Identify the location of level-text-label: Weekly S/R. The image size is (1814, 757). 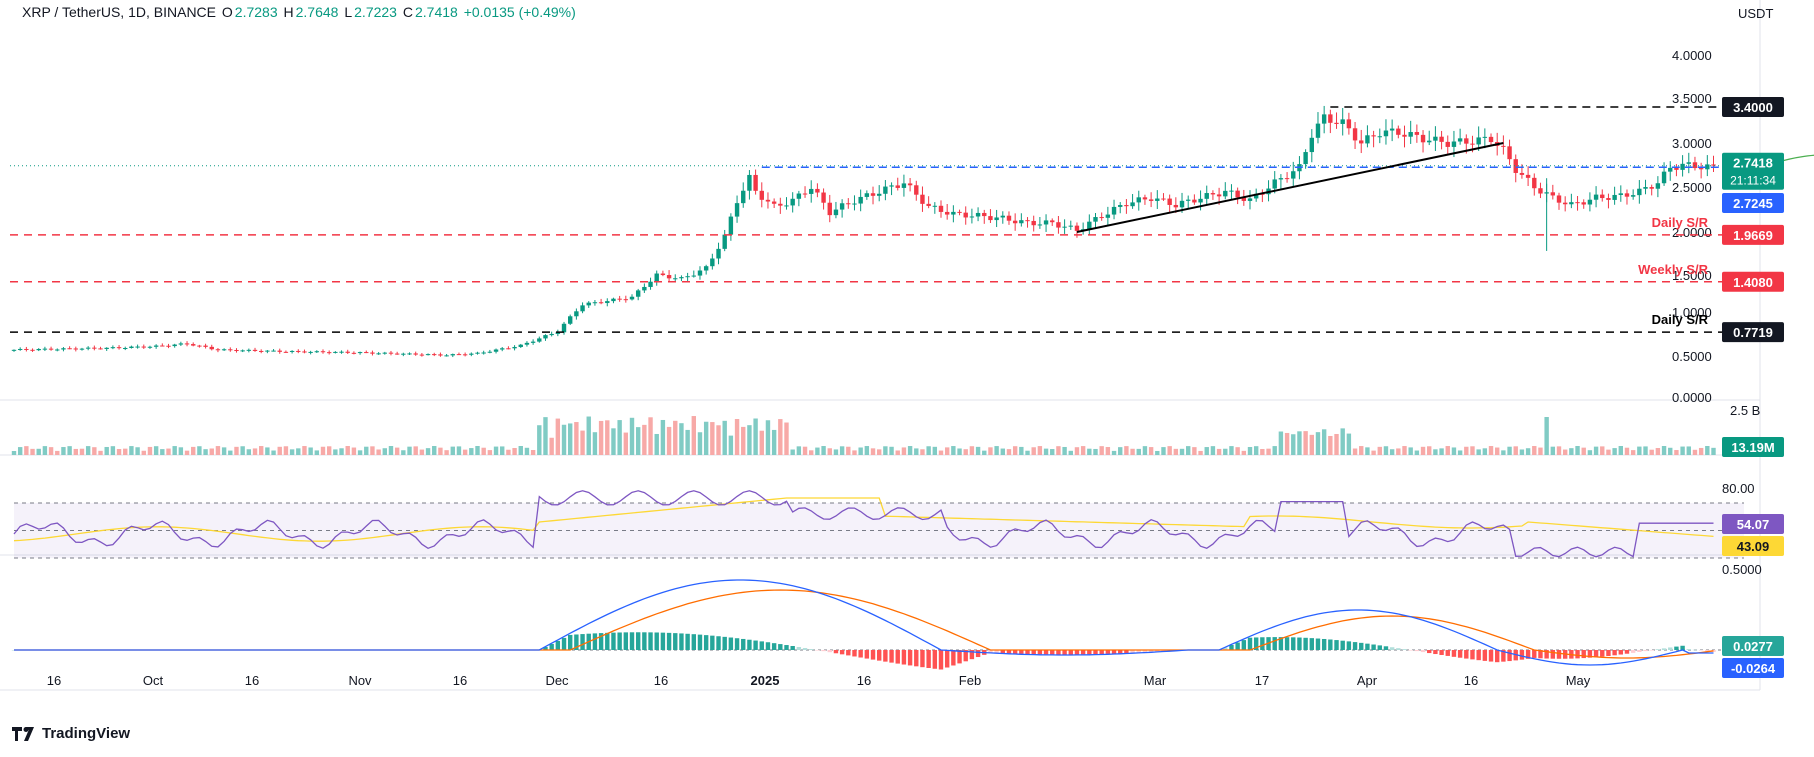
(1673, 269).